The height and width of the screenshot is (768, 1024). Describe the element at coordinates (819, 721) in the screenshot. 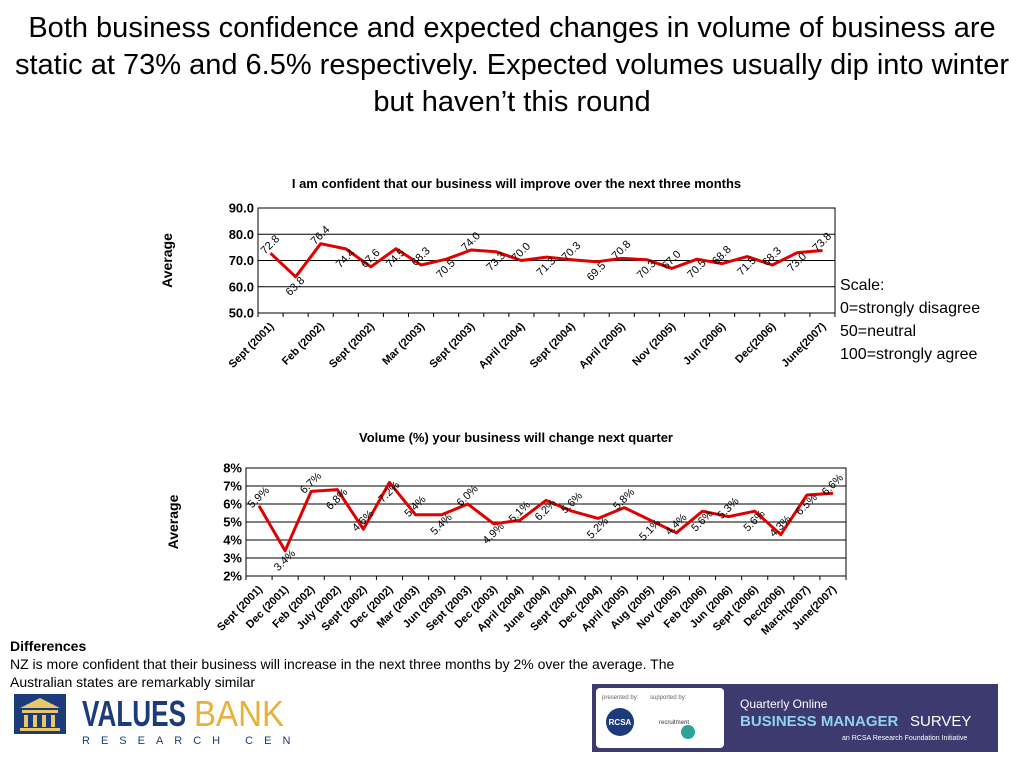

I see `banner-line2: BUSINESS MANAGER` at that location.